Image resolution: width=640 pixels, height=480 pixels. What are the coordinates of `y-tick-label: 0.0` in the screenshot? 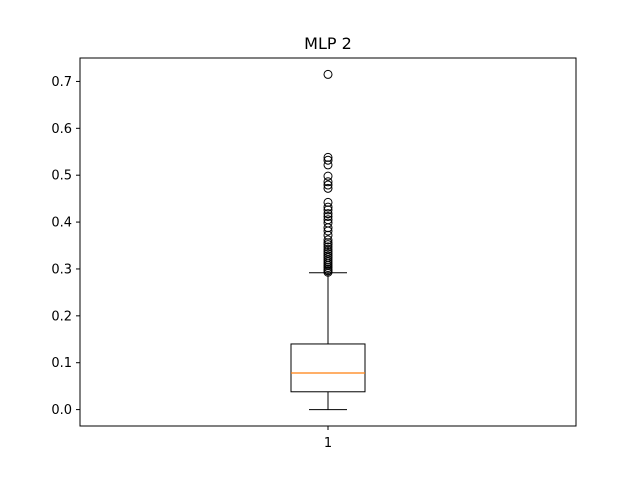 It's located at (61, 410).